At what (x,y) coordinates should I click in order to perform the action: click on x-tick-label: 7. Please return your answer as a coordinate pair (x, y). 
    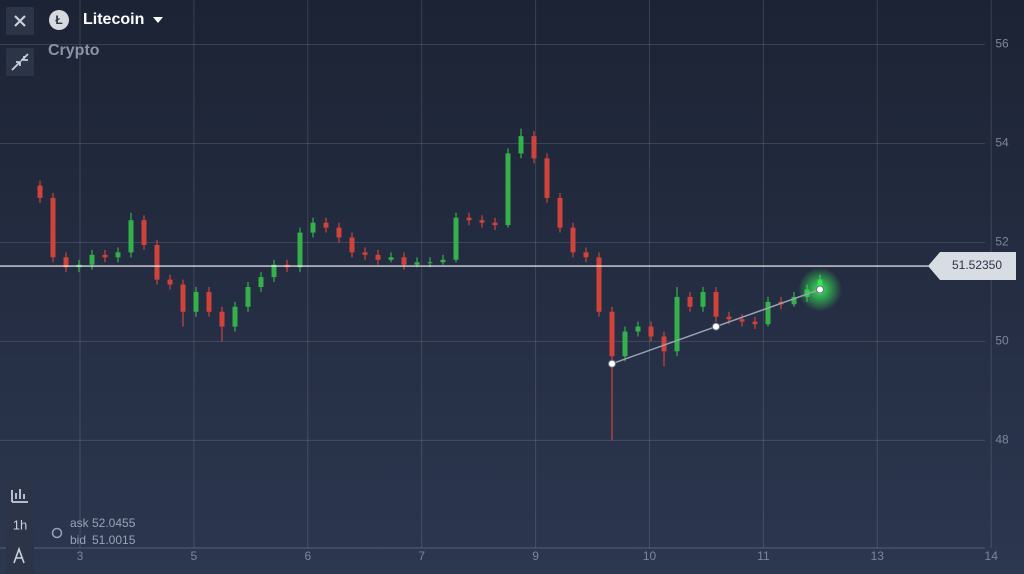
    Looking at the image, I should click on (421, 556).